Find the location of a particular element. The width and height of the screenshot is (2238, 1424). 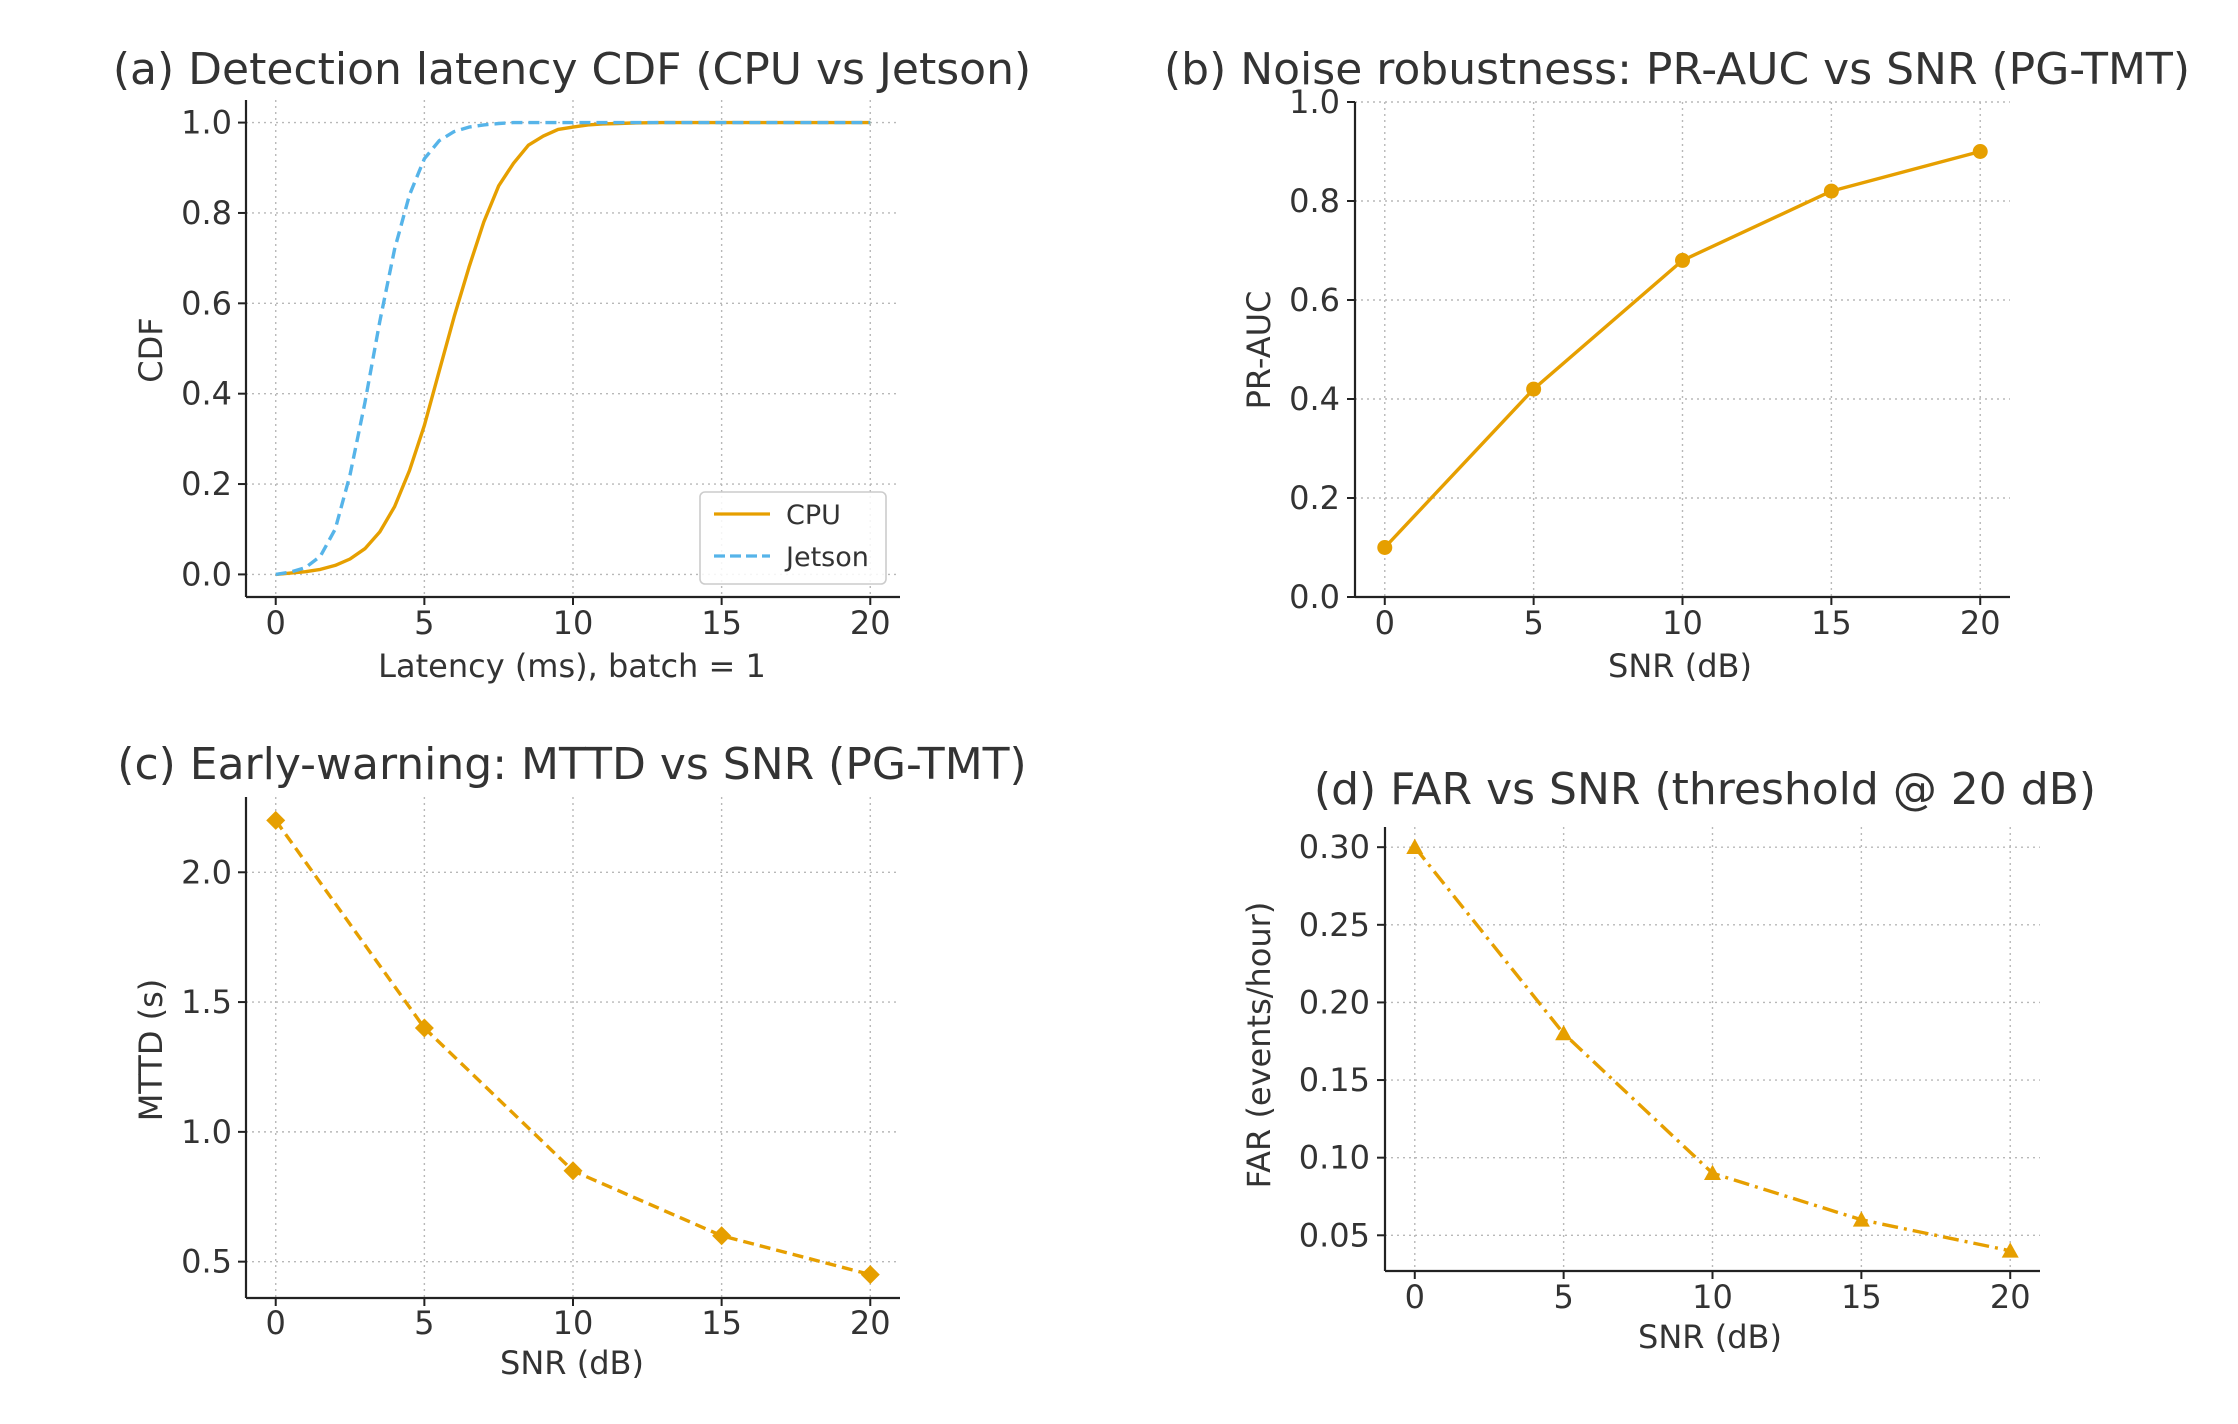

panel-c-xlabel: SNR (dB) is located at coordinates (572, 1363).